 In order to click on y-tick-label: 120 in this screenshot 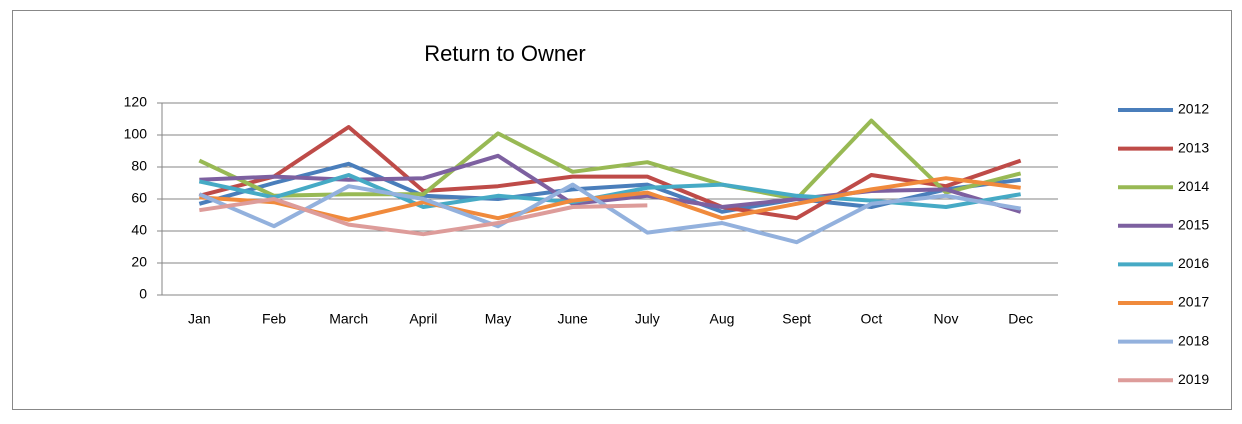, I will do `click(136, 102)`.